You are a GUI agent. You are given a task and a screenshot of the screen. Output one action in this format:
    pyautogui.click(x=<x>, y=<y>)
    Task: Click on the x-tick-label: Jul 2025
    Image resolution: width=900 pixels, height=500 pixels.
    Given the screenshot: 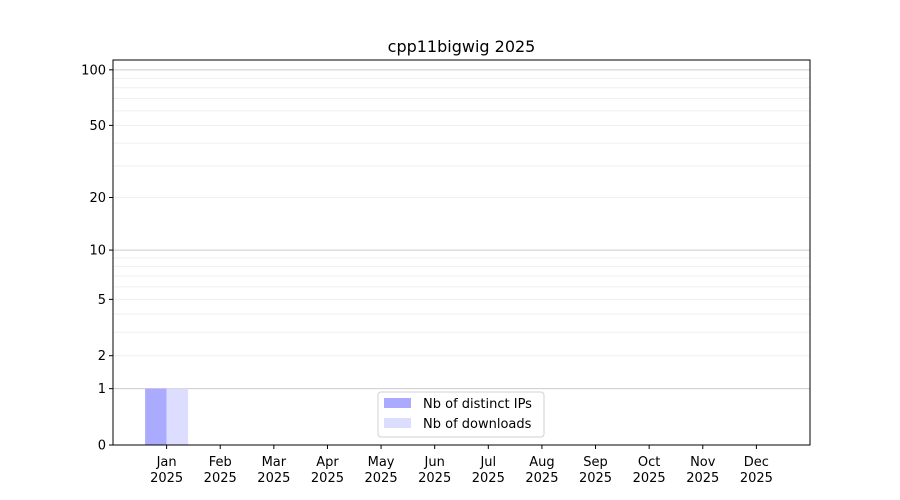 What is the action you would take?
    pyautogui.click(x=488, y=470)
    